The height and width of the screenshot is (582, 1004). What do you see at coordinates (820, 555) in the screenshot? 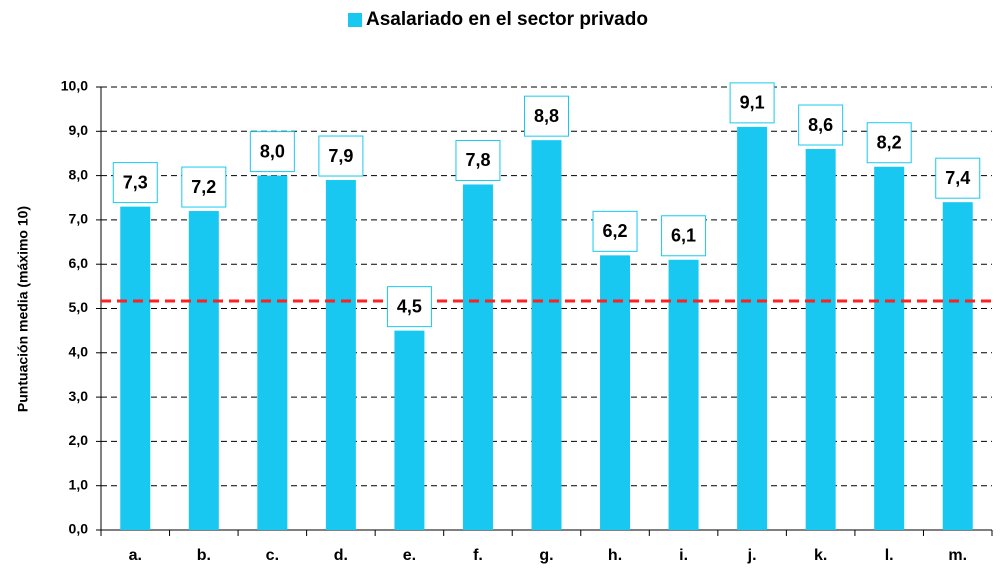
I see `x-tick-label: k.` at bounding box center [820, 555].